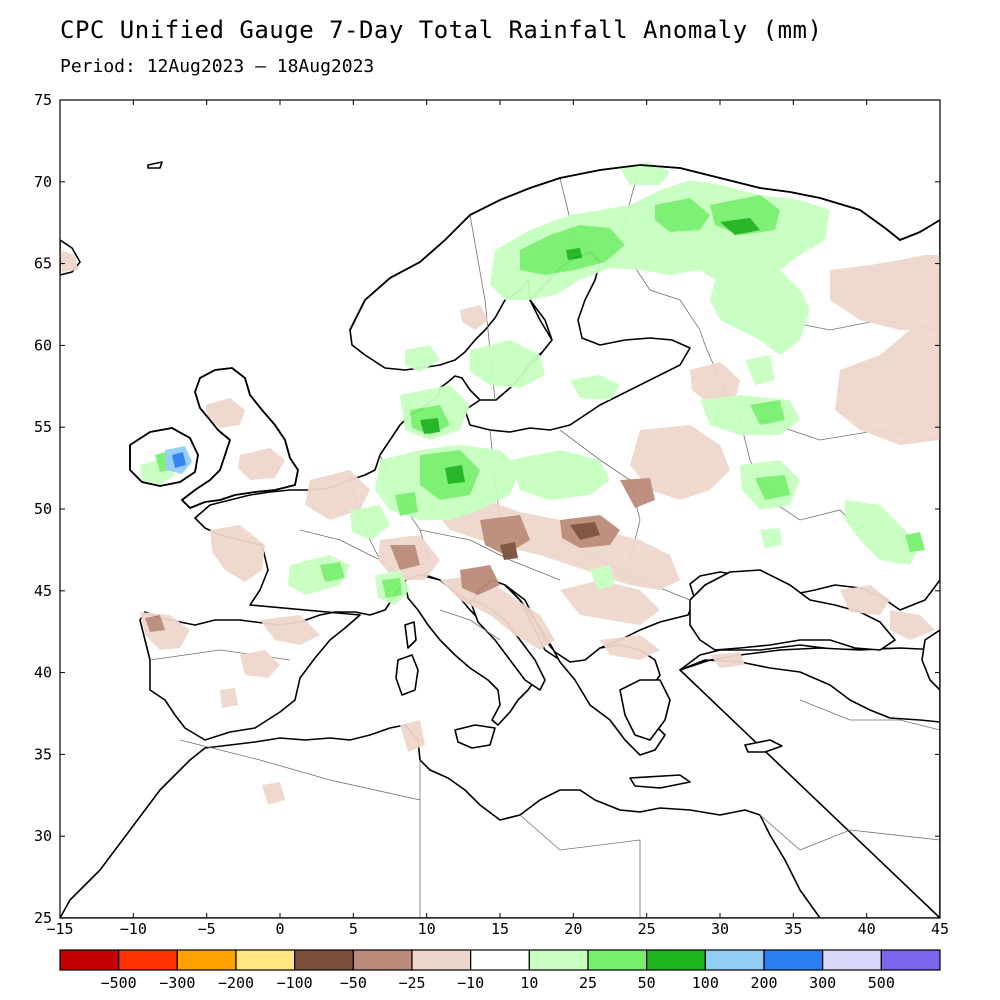 This screenshot has width=1000, height=1000. I want to click on lon-tick-label: −15, so click(59, 929).